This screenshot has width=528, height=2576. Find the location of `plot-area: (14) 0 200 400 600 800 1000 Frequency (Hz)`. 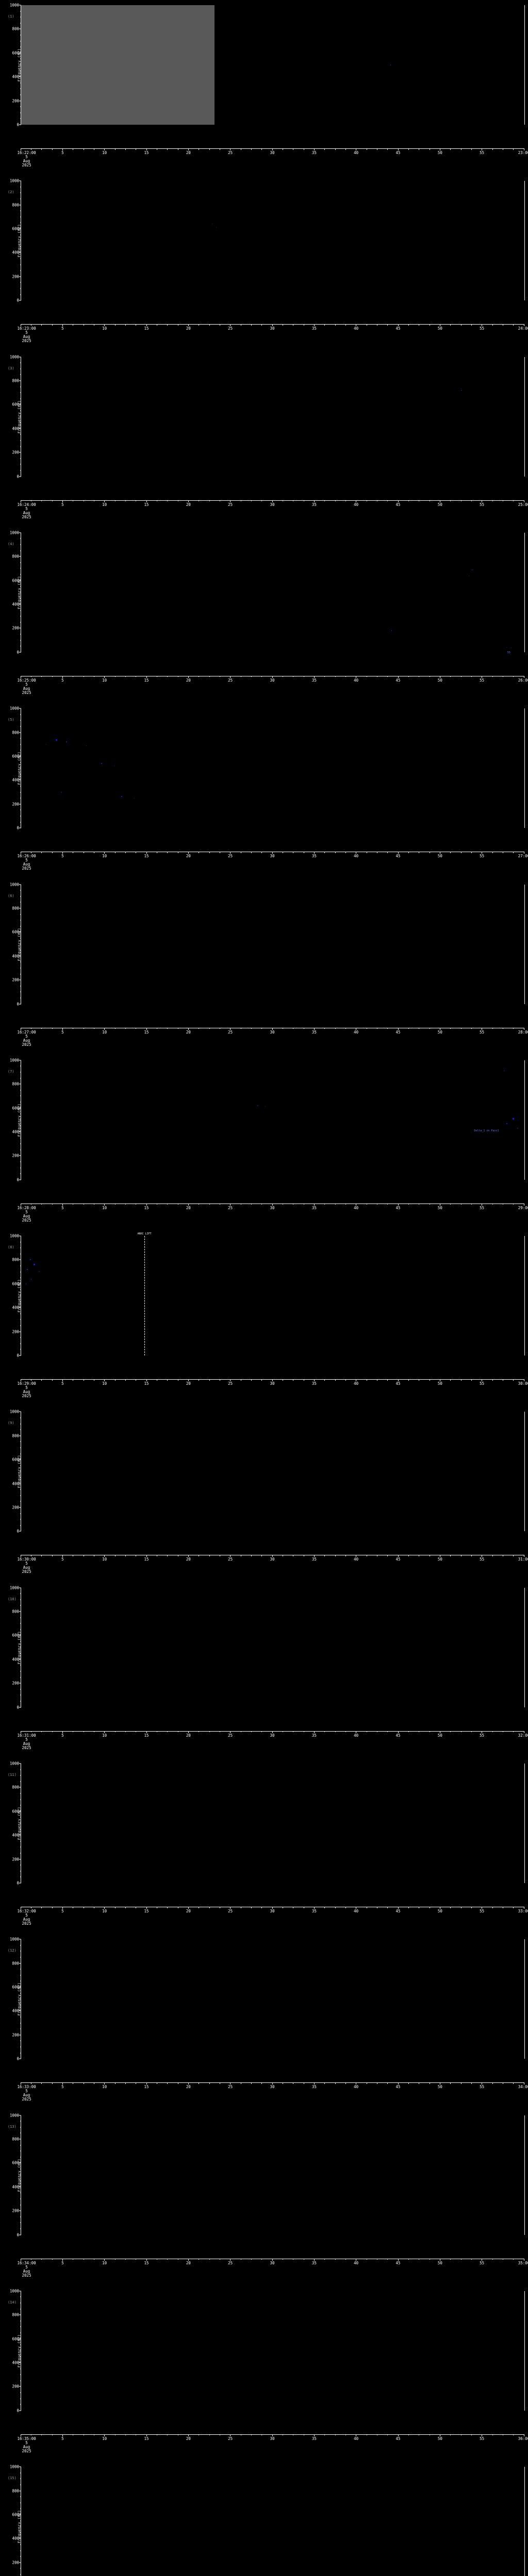

plot-area: (14) 0 200 400 600 800 1000 Frequency (Hz) is located at coordinates (266, 2351).